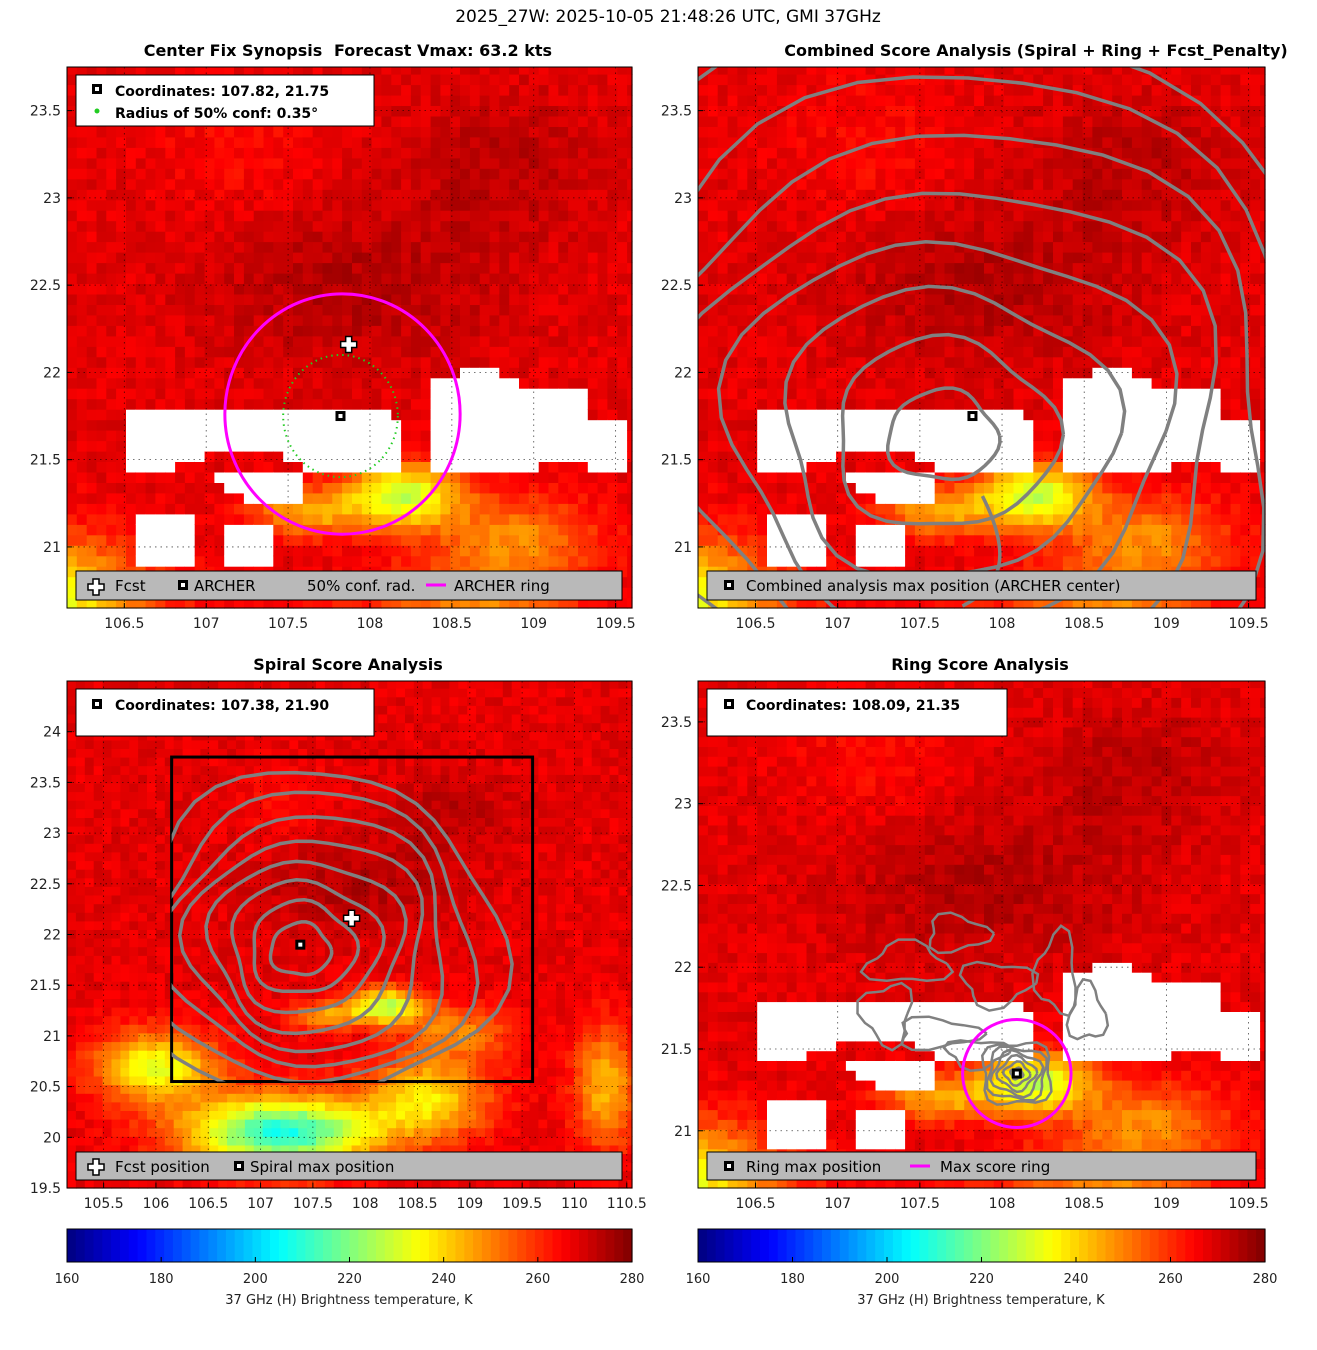 The image size is (1317, 1350). I want to click on p1-ytick-label: 23, so click(52, 199).